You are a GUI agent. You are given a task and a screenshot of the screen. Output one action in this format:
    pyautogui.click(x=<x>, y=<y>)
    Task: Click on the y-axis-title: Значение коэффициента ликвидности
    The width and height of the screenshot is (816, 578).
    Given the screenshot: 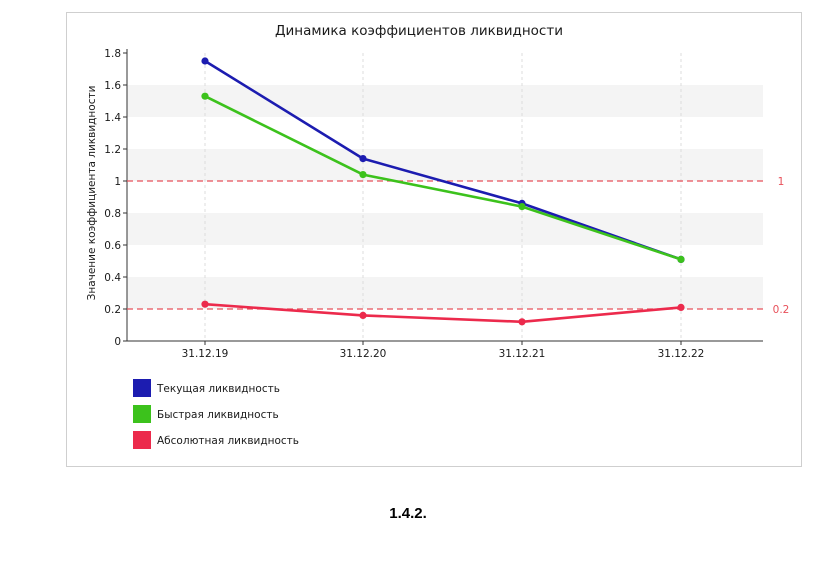 What is the action you would take?
    pyautogui.click(x=92, y=193)
    